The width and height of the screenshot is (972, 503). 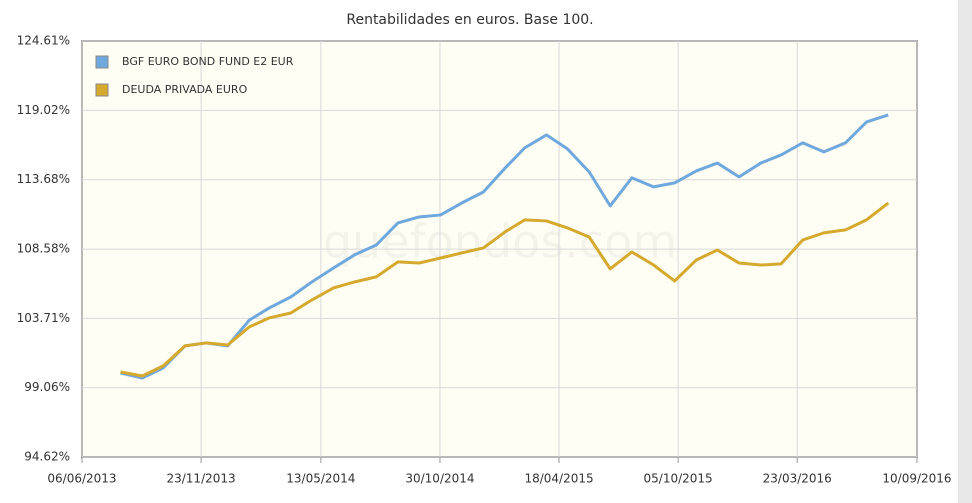 I want to click on x-tick-label: 06/06/2013, so click(x=81, y=479).